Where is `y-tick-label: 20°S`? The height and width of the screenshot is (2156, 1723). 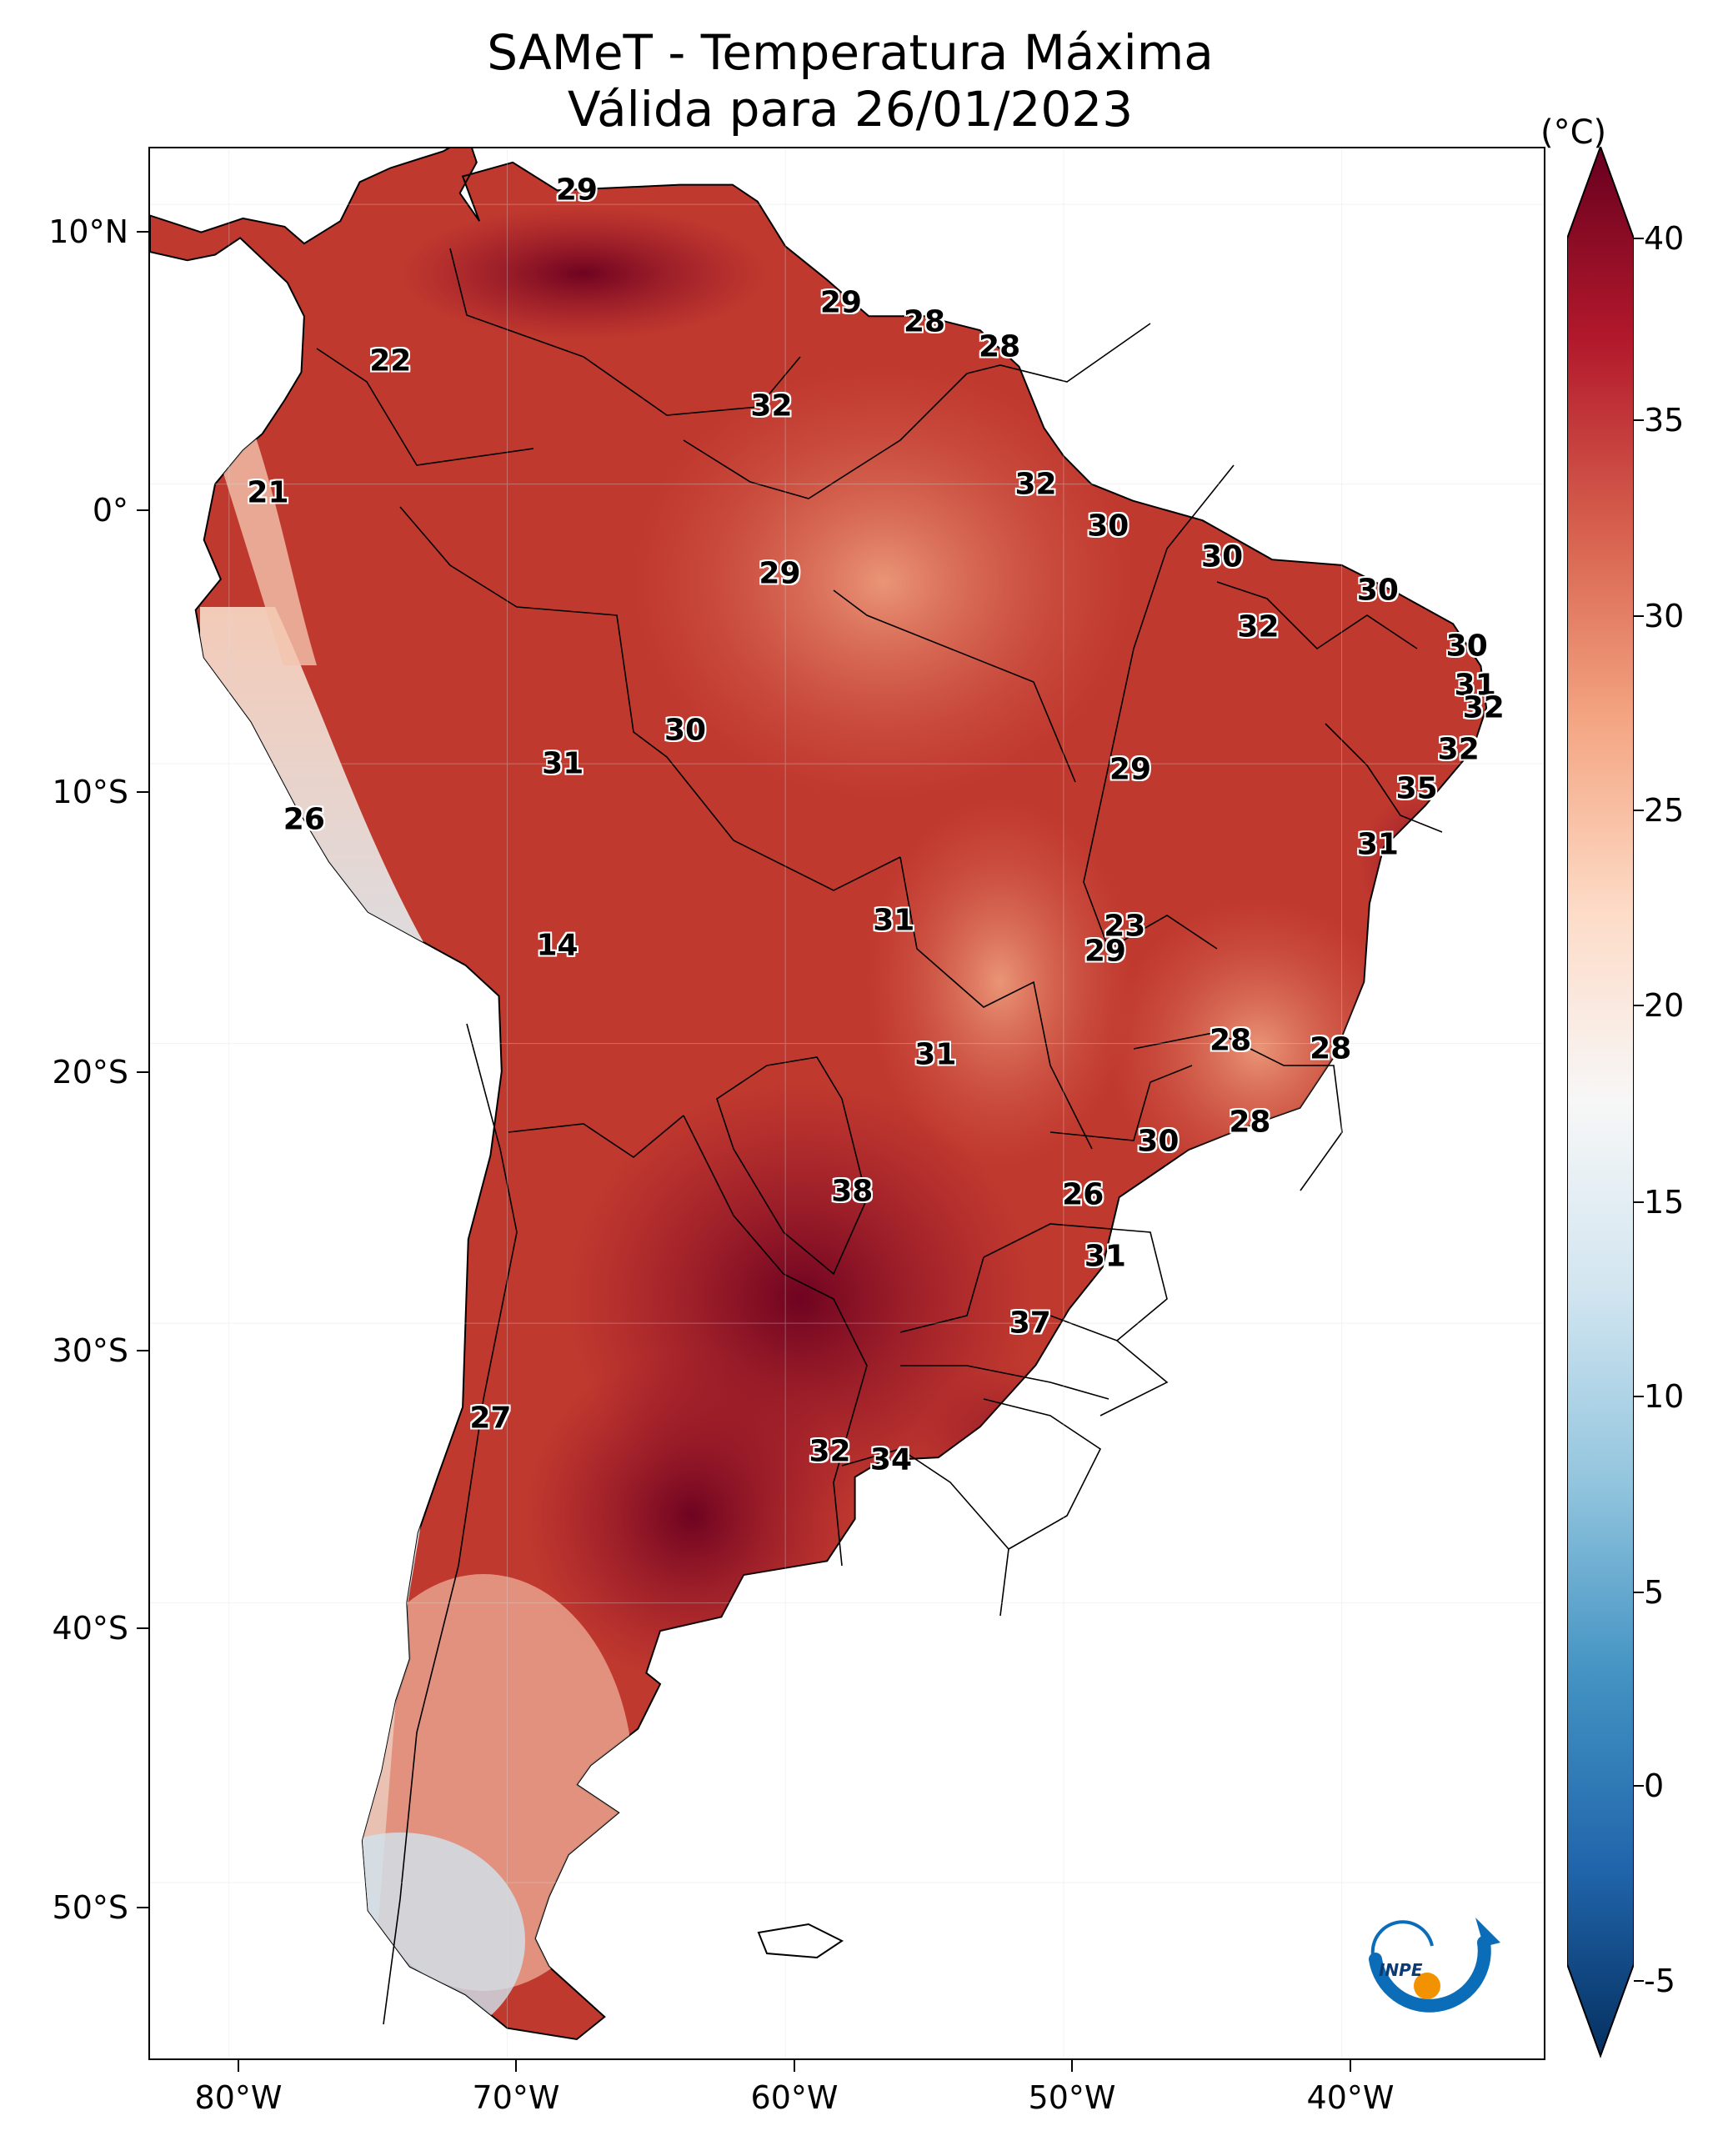
y-tick-label: 20°S is located at coordinates (90, 1072).